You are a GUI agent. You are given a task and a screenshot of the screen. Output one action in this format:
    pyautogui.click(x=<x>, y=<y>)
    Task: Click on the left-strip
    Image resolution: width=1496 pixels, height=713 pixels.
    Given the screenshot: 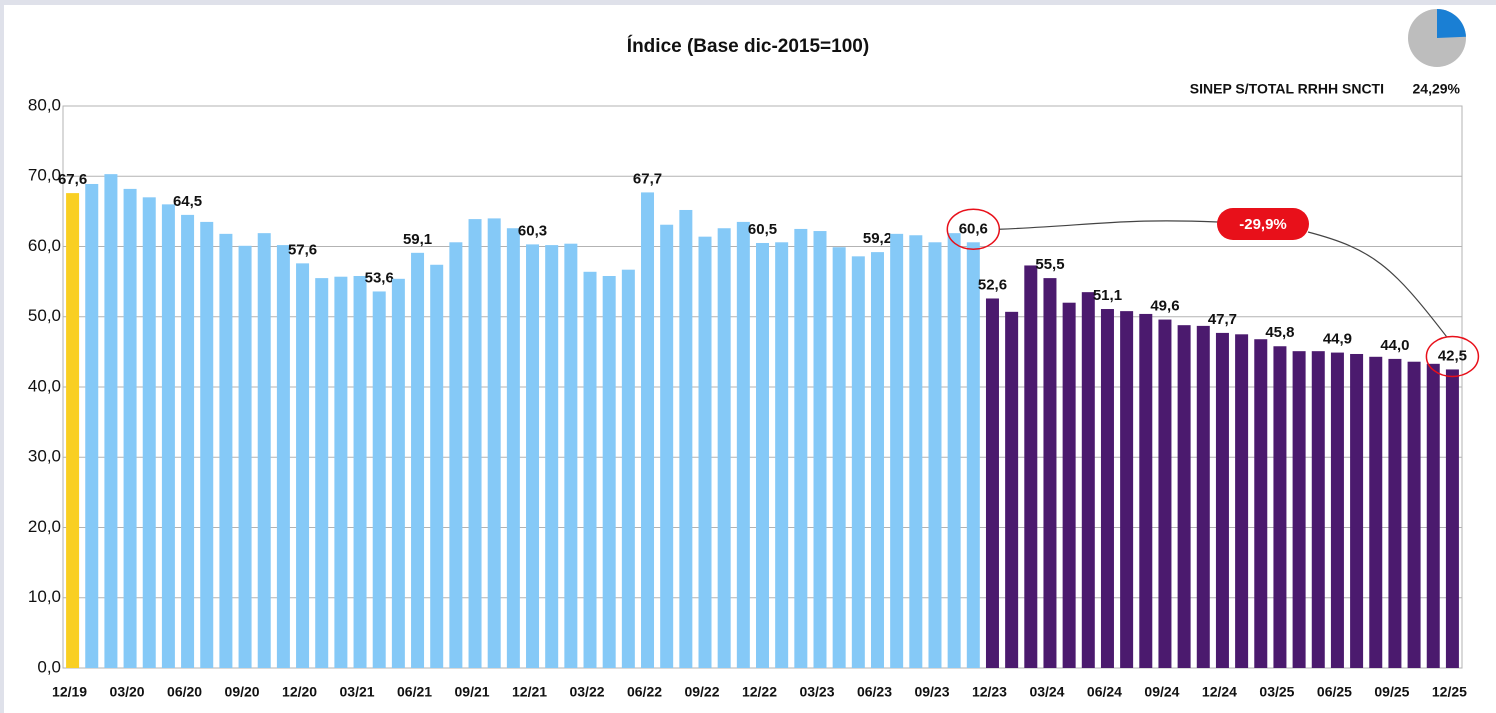 What is the action you would take?
    pyautogui.click(x=2, y=356)
    